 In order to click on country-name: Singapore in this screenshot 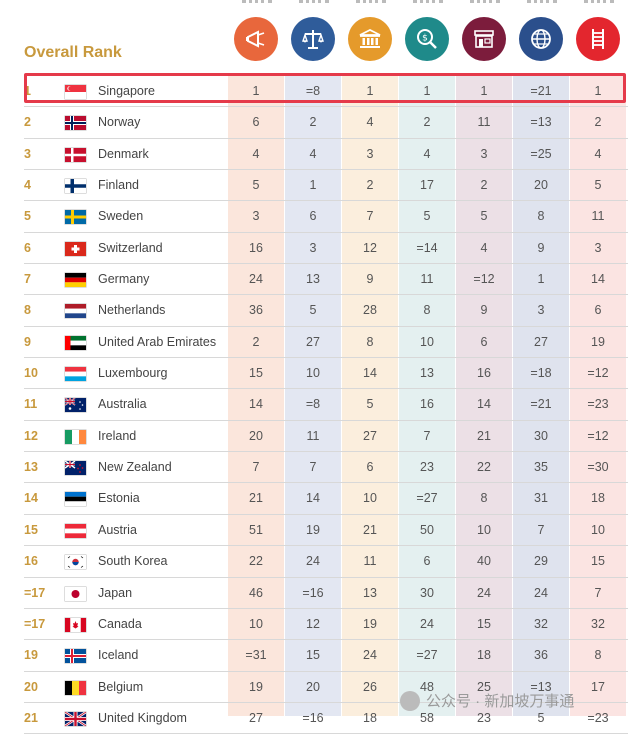, I will do `click(126, 91)`.